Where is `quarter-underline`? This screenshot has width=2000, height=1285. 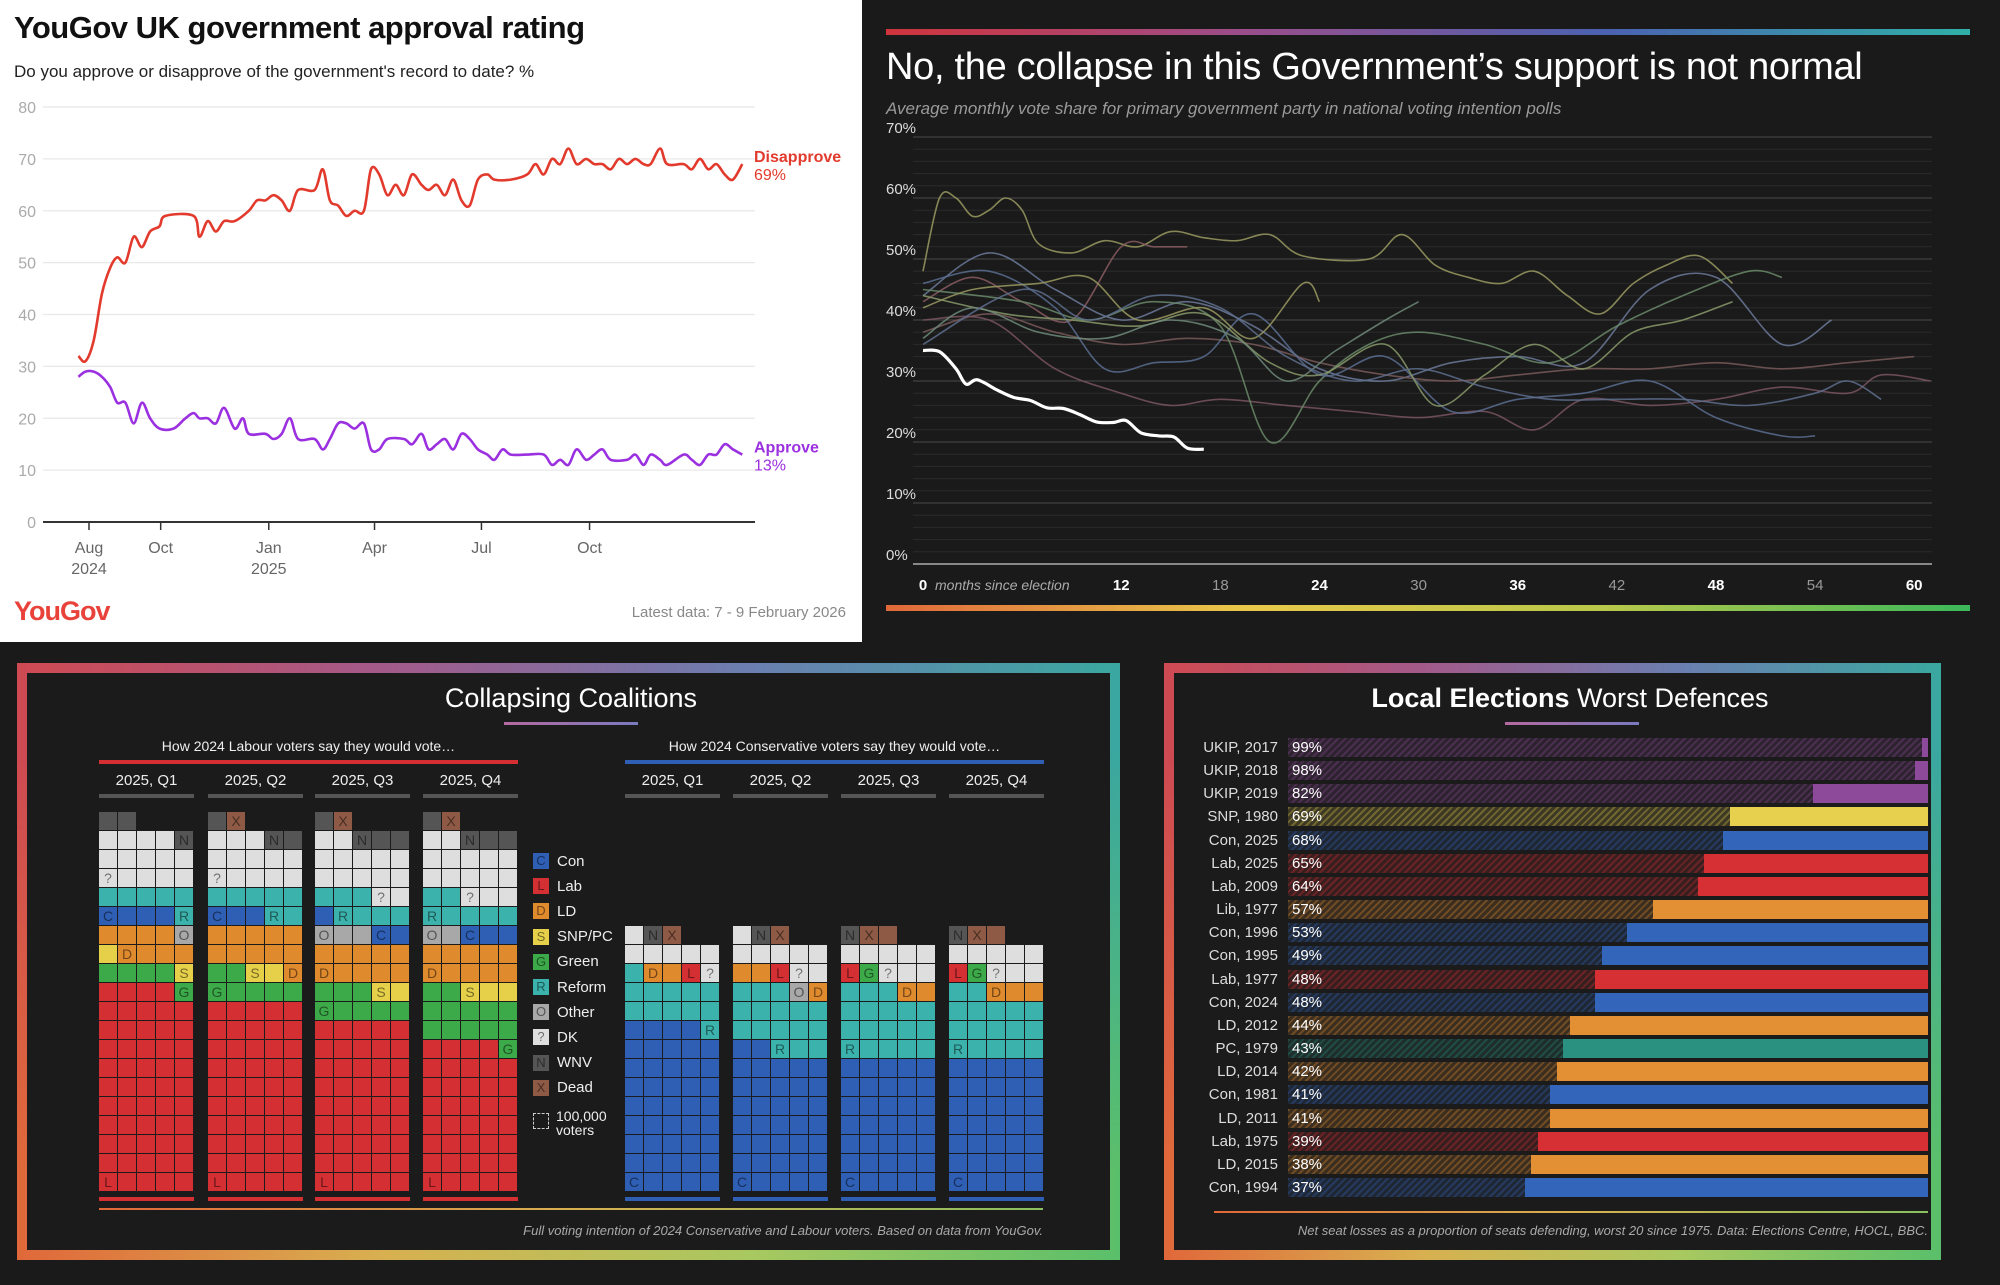
quarter-underline is located at coordinates (255, 796).